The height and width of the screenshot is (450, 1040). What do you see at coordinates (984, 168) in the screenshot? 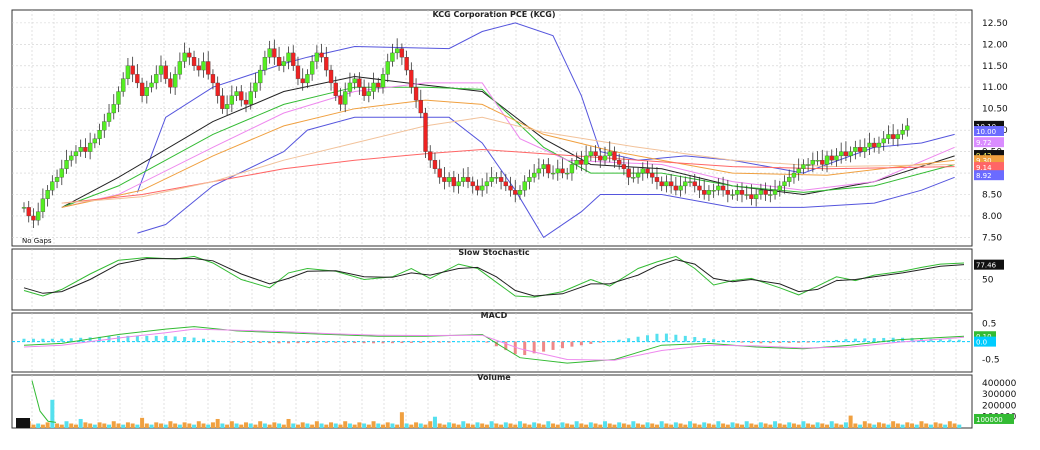
I see `last-value-text: 9.14` at bounding box center [984, 168].